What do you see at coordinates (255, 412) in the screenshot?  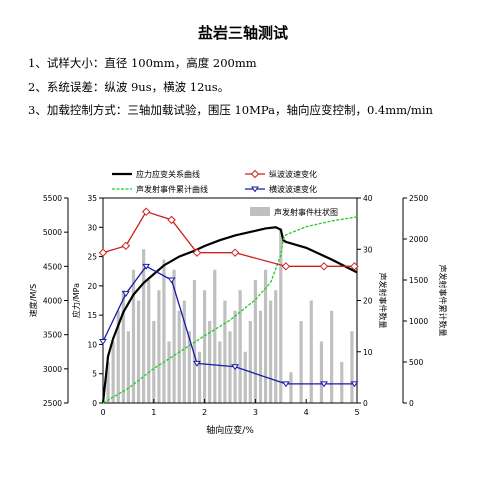 I see `x-tick-label: 3` at bounding box center [255, 412].